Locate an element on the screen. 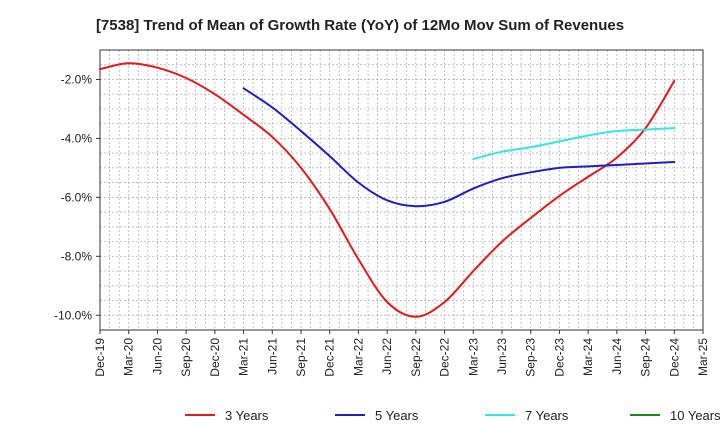  legend: 3 Years 5 Years 7 Years 10 Years is located at coordinates (452, 415).